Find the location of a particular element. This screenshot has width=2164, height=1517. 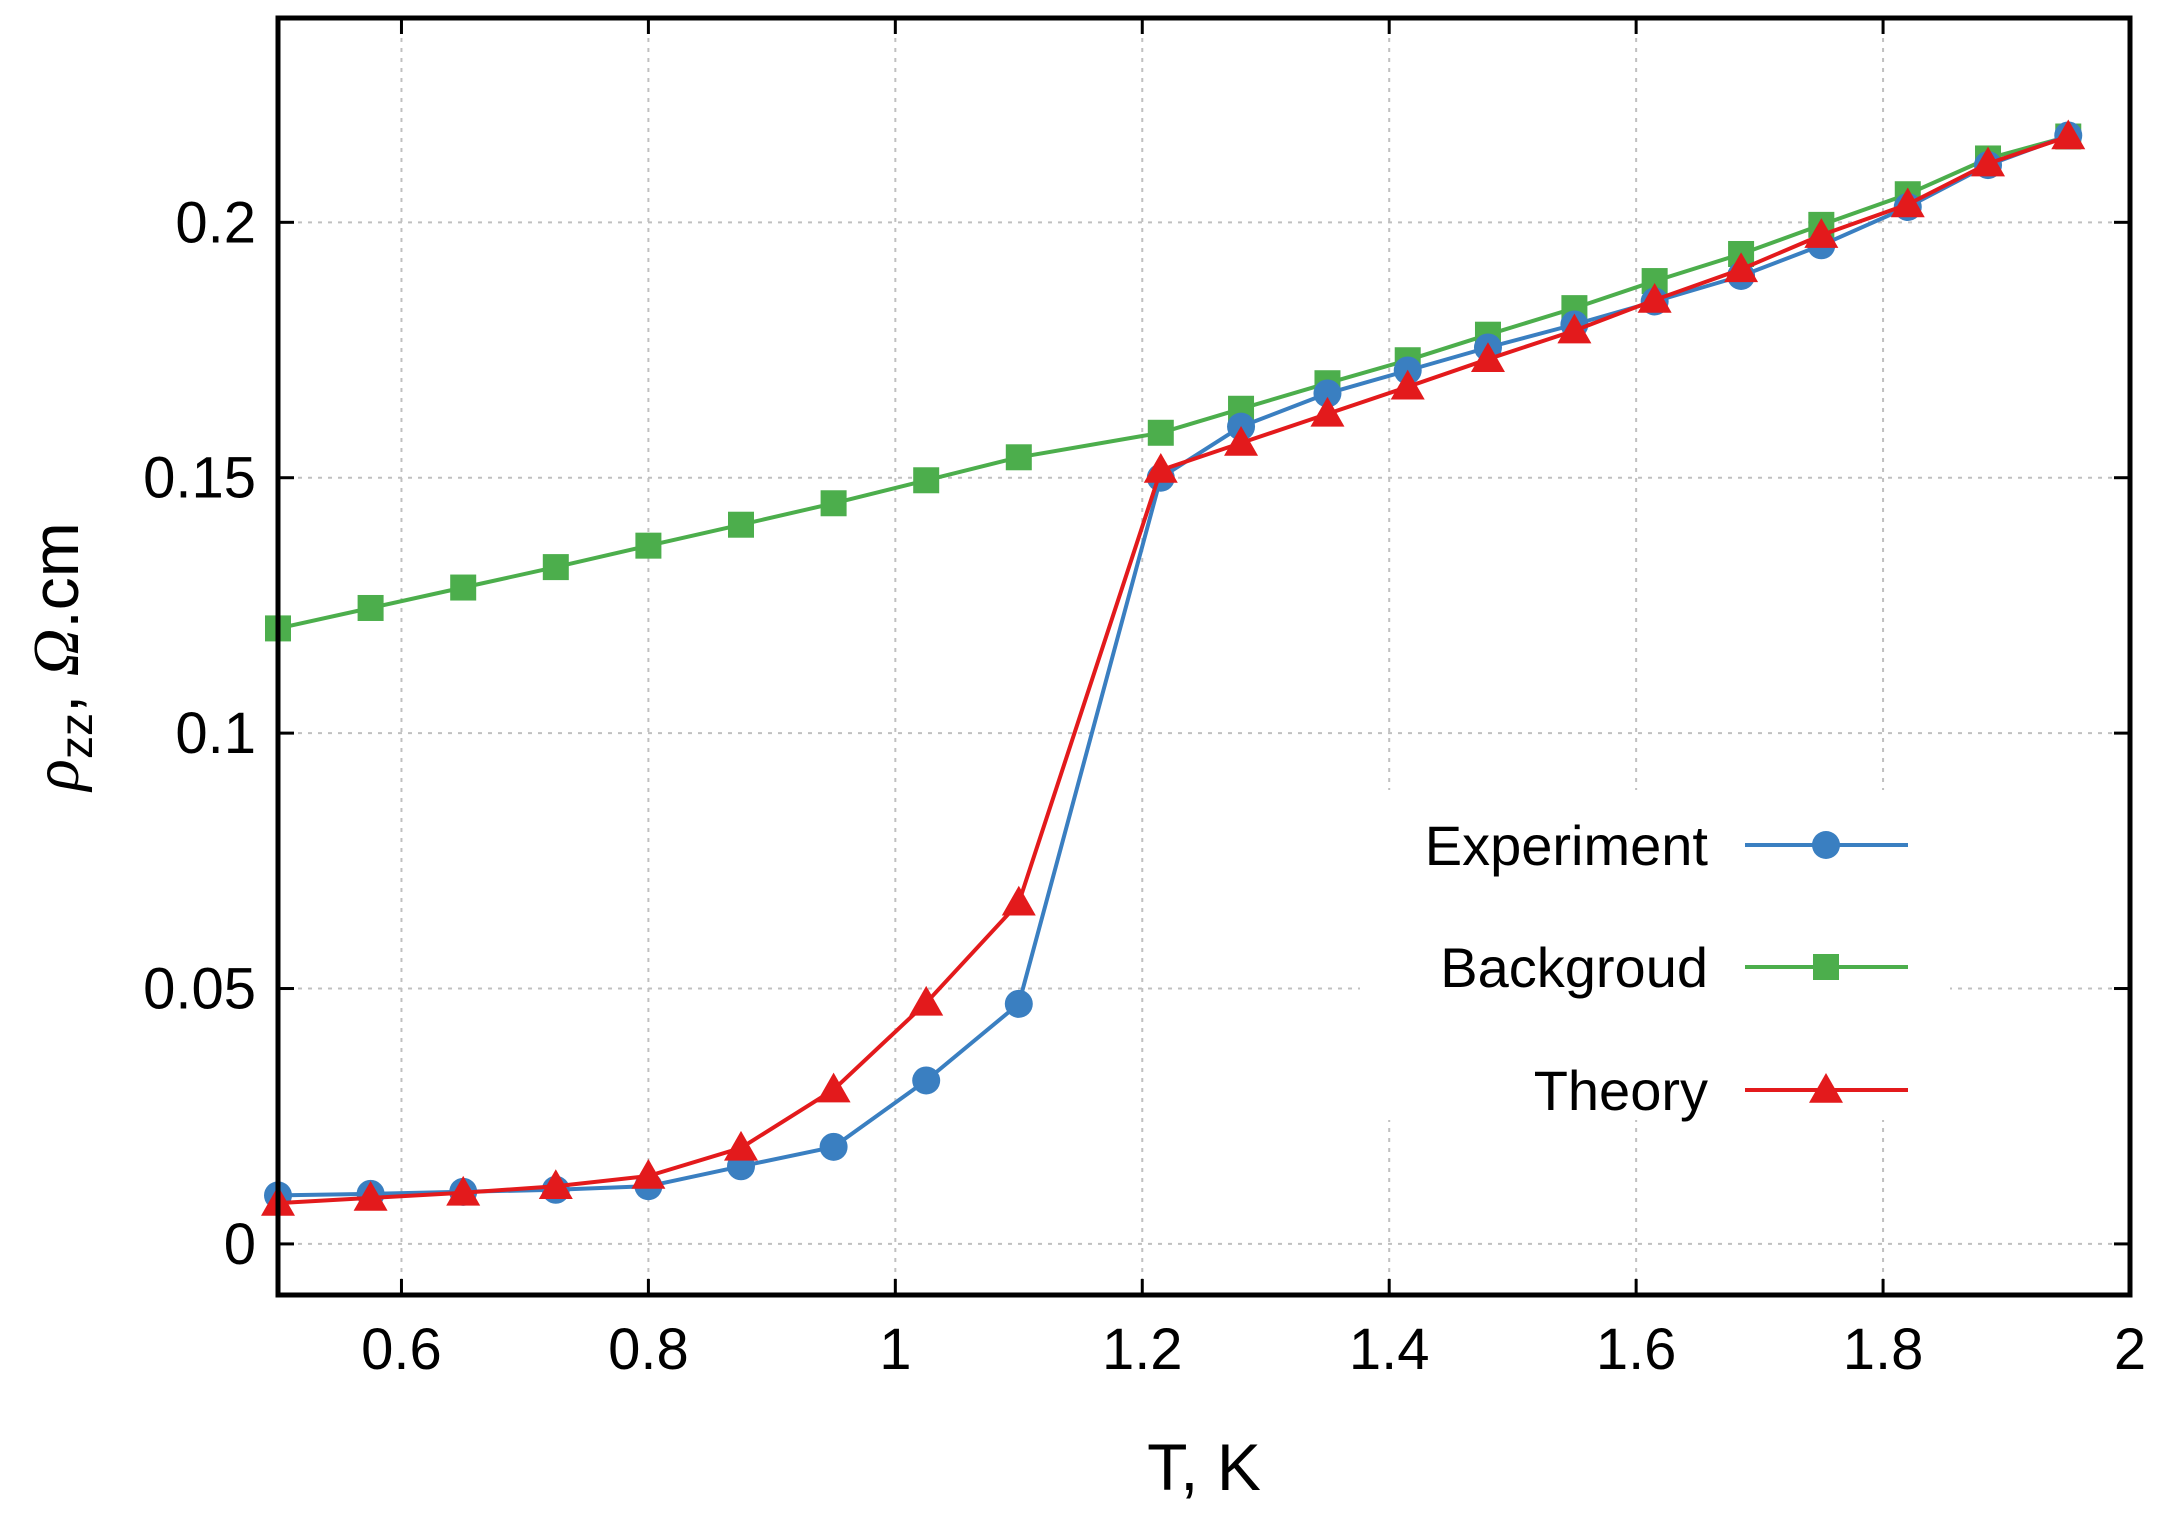

legend: Experiment Backgroud Theory is located at coordinates (1666, 968).